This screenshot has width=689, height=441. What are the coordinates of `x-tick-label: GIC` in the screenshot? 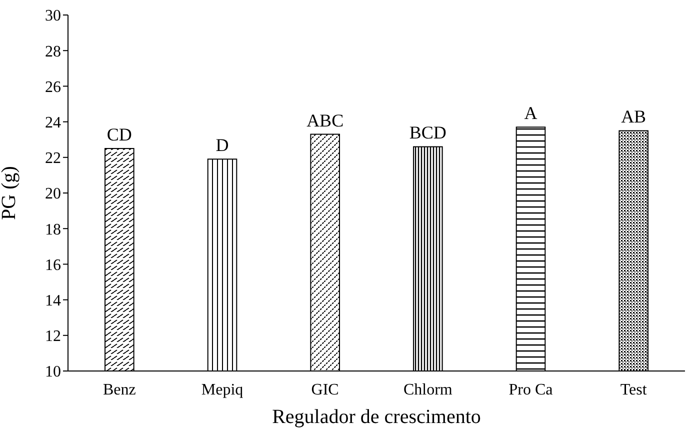 It's located at (325, 389).